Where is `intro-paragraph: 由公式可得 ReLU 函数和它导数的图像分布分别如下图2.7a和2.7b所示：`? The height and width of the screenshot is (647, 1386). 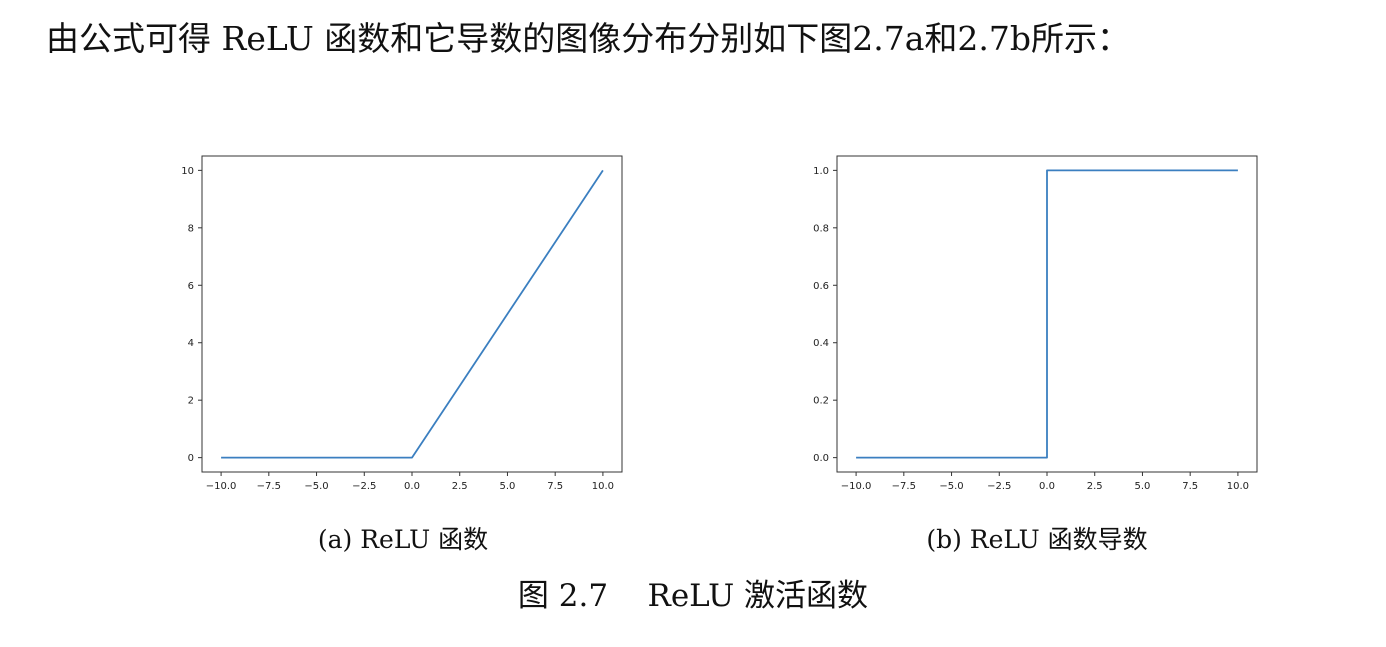 intro-paragraph: 由公式可得 ReLU 函数和它导数的图像分布分别如下图2.7a和2.7b所示： is located at coordinates (588, 38).